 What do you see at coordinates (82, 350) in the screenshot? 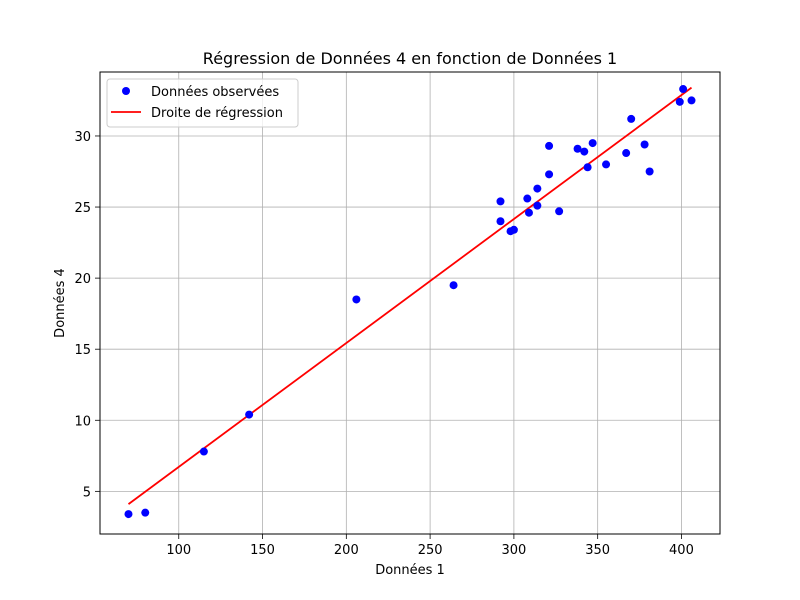
I see `y-tick-label: 15` at bounding box center [82, 350].